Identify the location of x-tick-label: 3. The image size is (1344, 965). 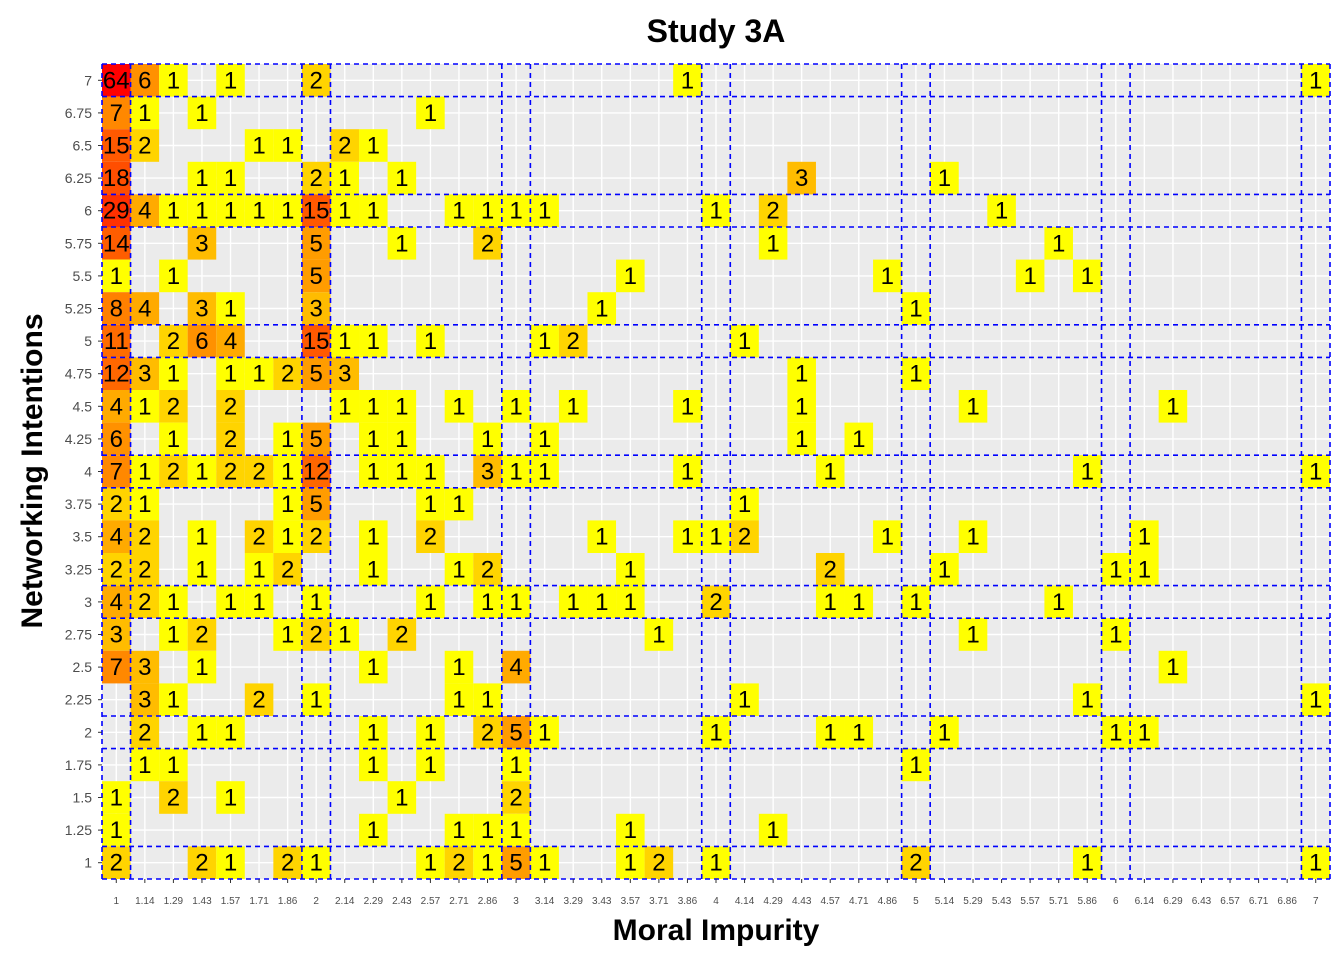
(516, 901).